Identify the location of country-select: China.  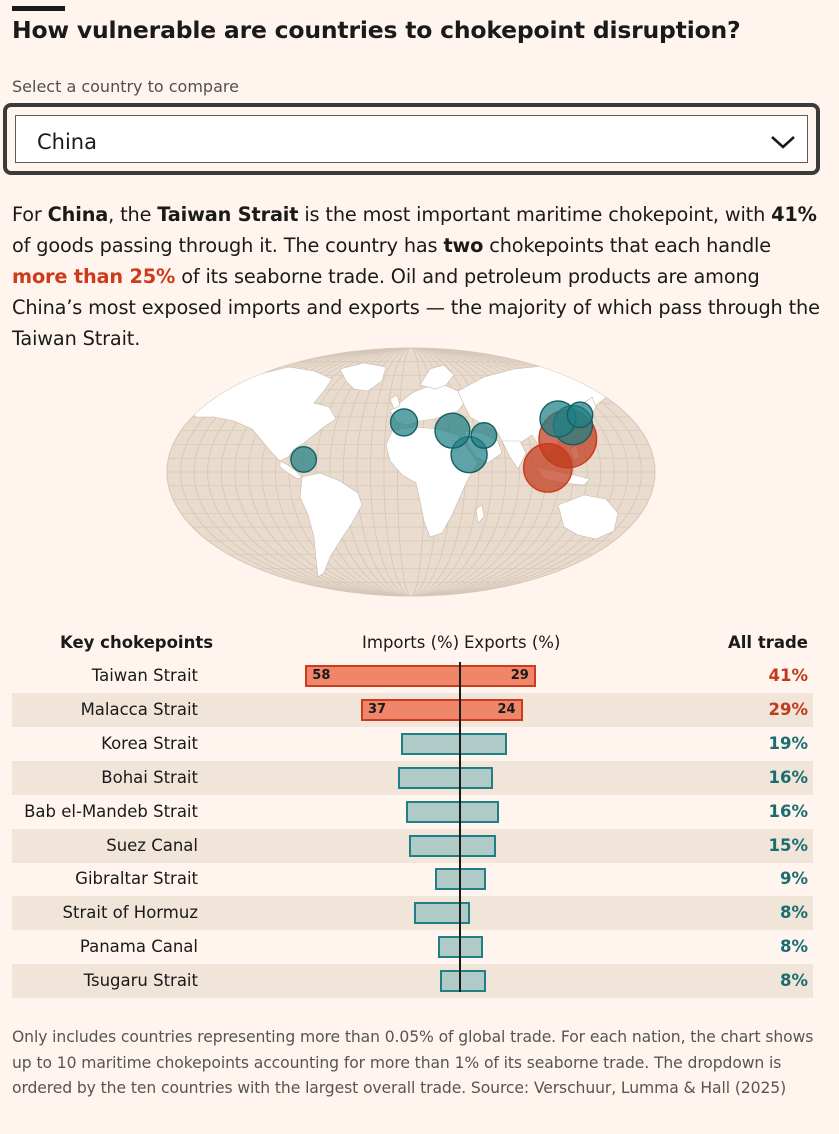
(411, 139).